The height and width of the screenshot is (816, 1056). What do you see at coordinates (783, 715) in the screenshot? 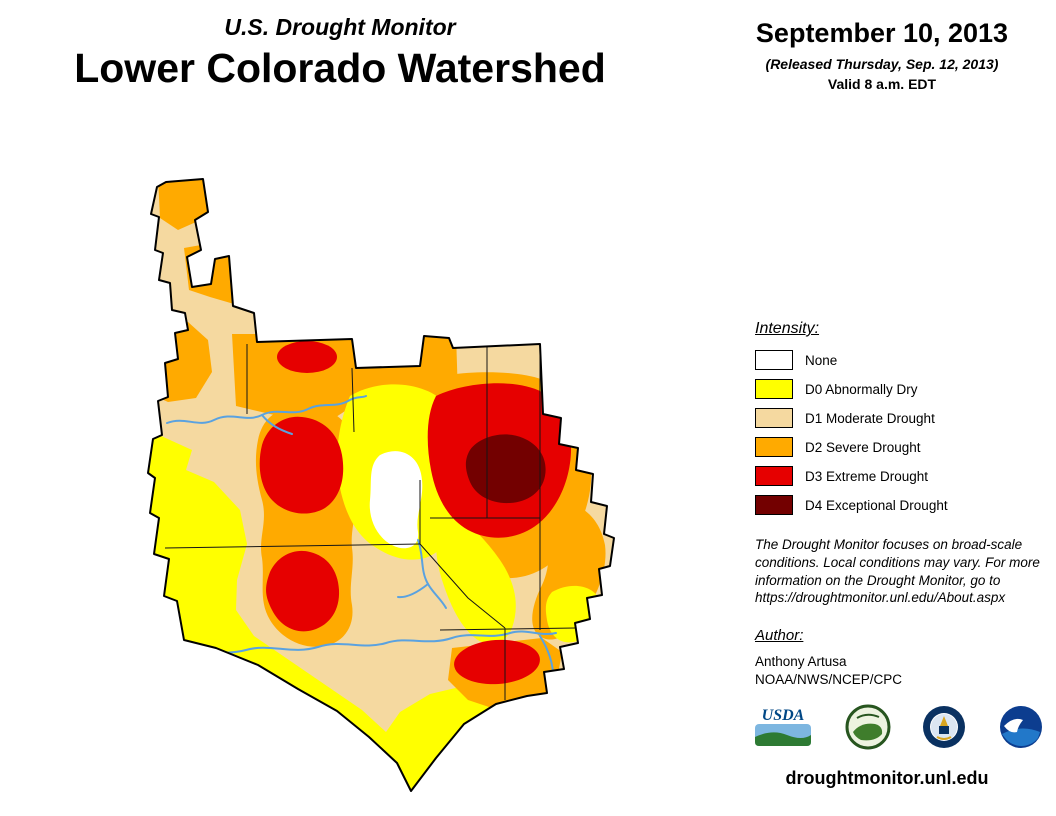
I see `usda-logo-text: USDA` at bounding box center [783, 715].